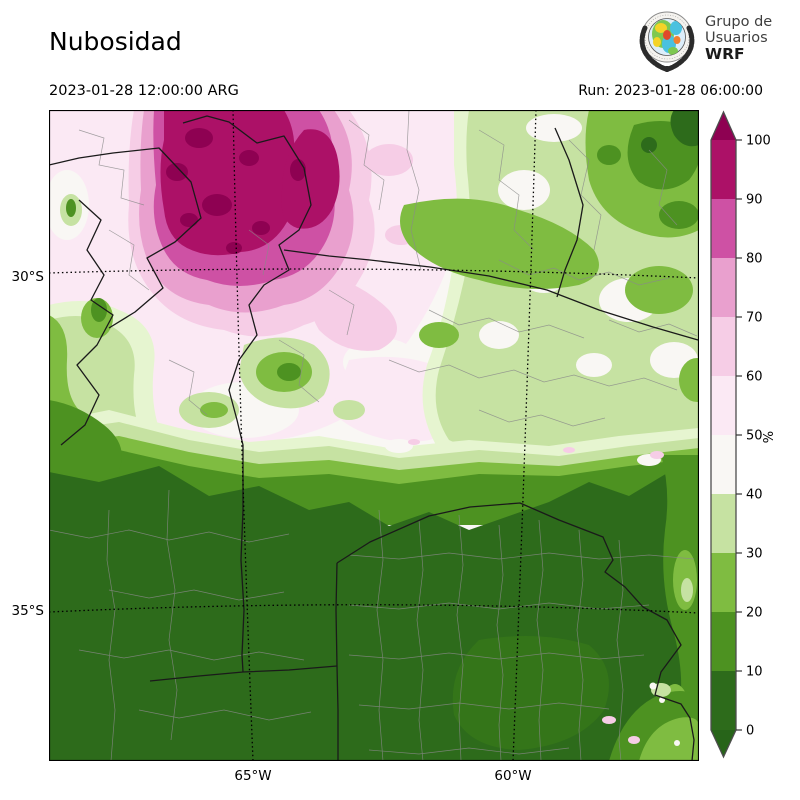  I want to click on page-title: Nubosidad, so click(115, 41).